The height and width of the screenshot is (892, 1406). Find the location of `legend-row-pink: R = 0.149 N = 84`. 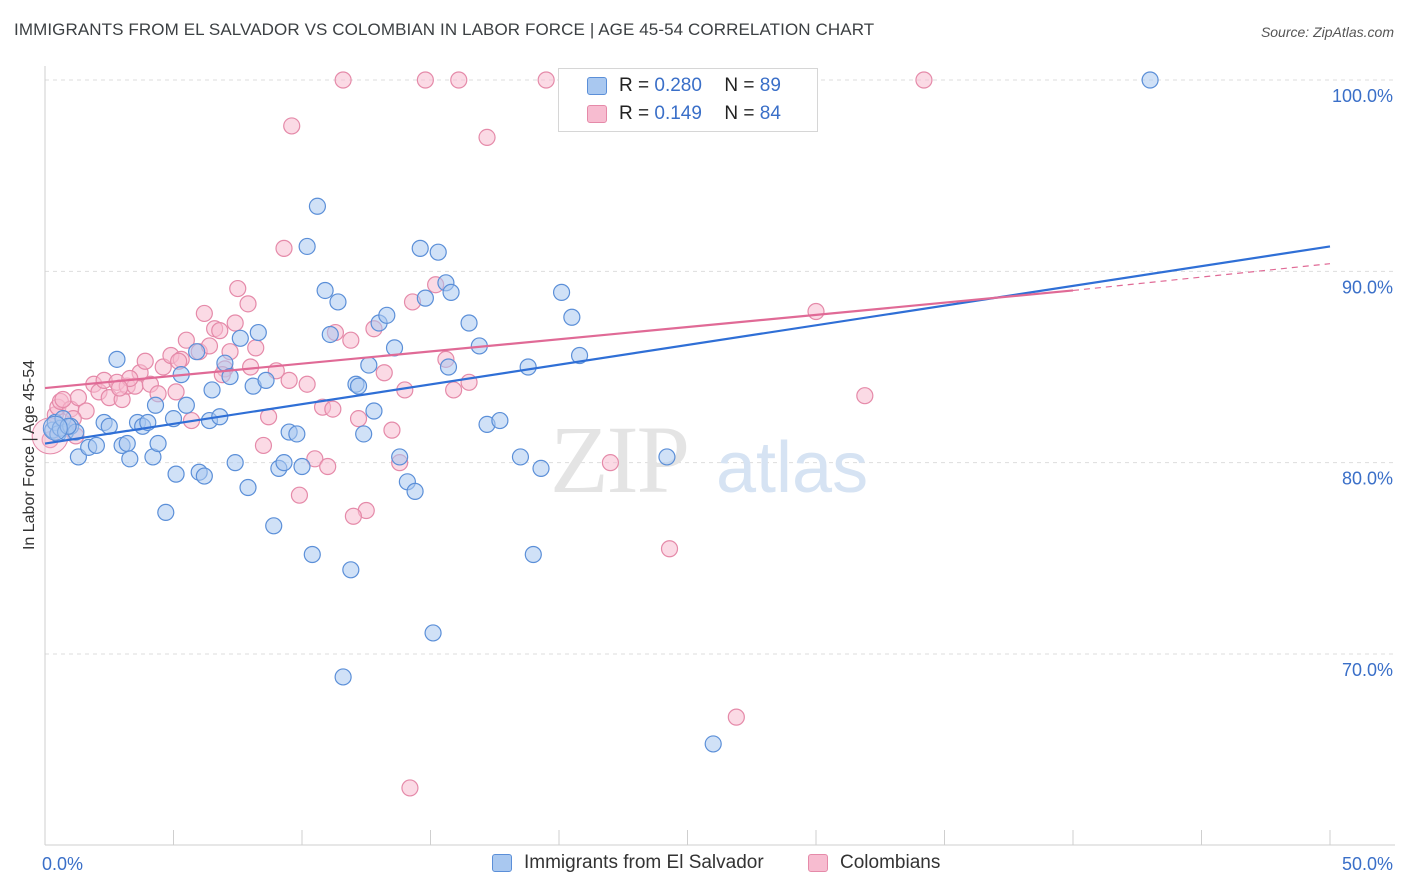

legend-row-pink: R = 0.149 N = 84 is located at coordinates (684, 114).